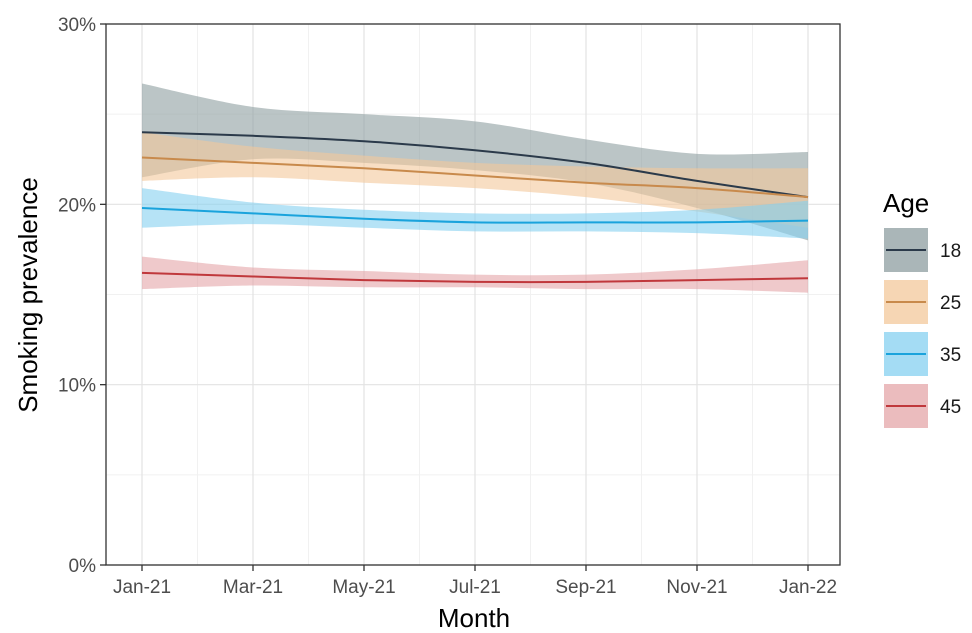 This screenshot has width=972, height=633. Describe the element at coordinates (950, 251) in the screenshot. I see `legend-label-18: 18` at that location.